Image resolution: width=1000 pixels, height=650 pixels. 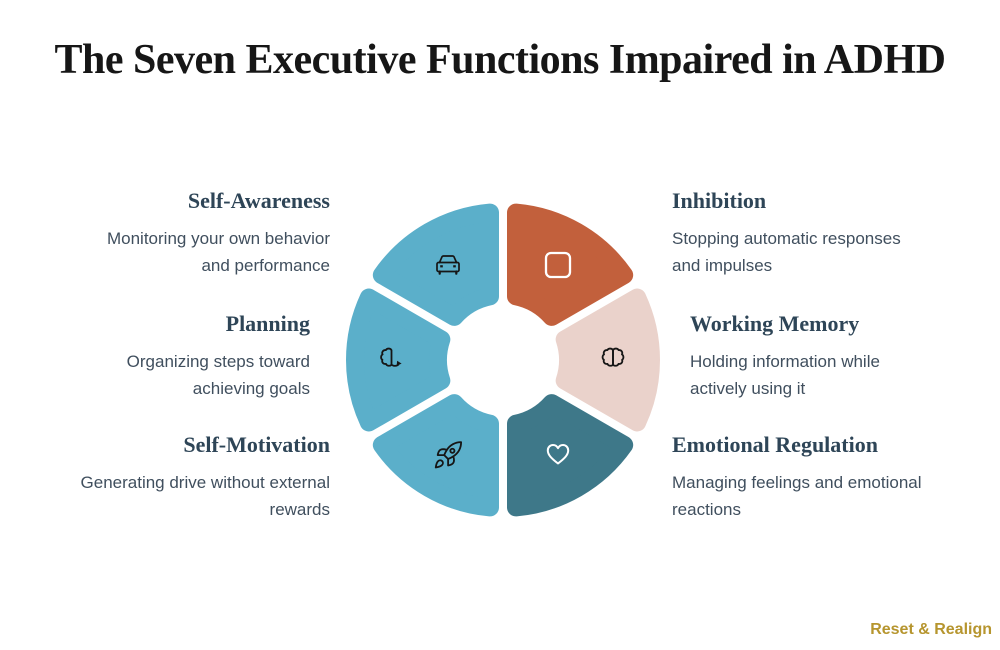 What do you see at coordinates (558, 265) in the screenshot?
I see `stop-square-icon` at bounding box center [558, 265].